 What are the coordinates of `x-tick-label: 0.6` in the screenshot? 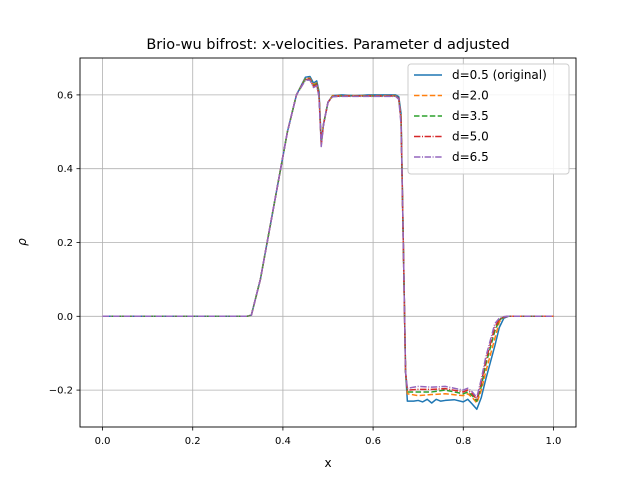 It's located at (373, 441).